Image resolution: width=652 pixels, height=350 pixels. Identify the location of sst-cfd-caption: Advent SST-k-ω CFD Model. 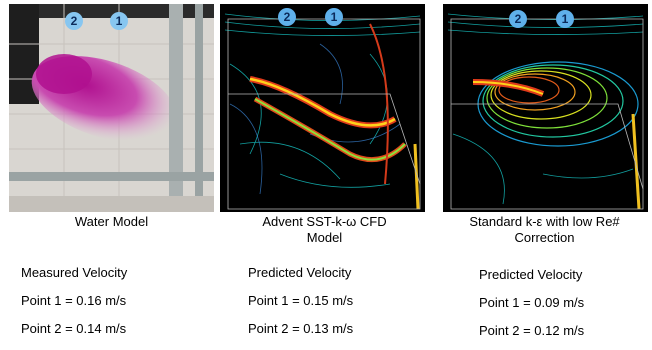
(324, 232).